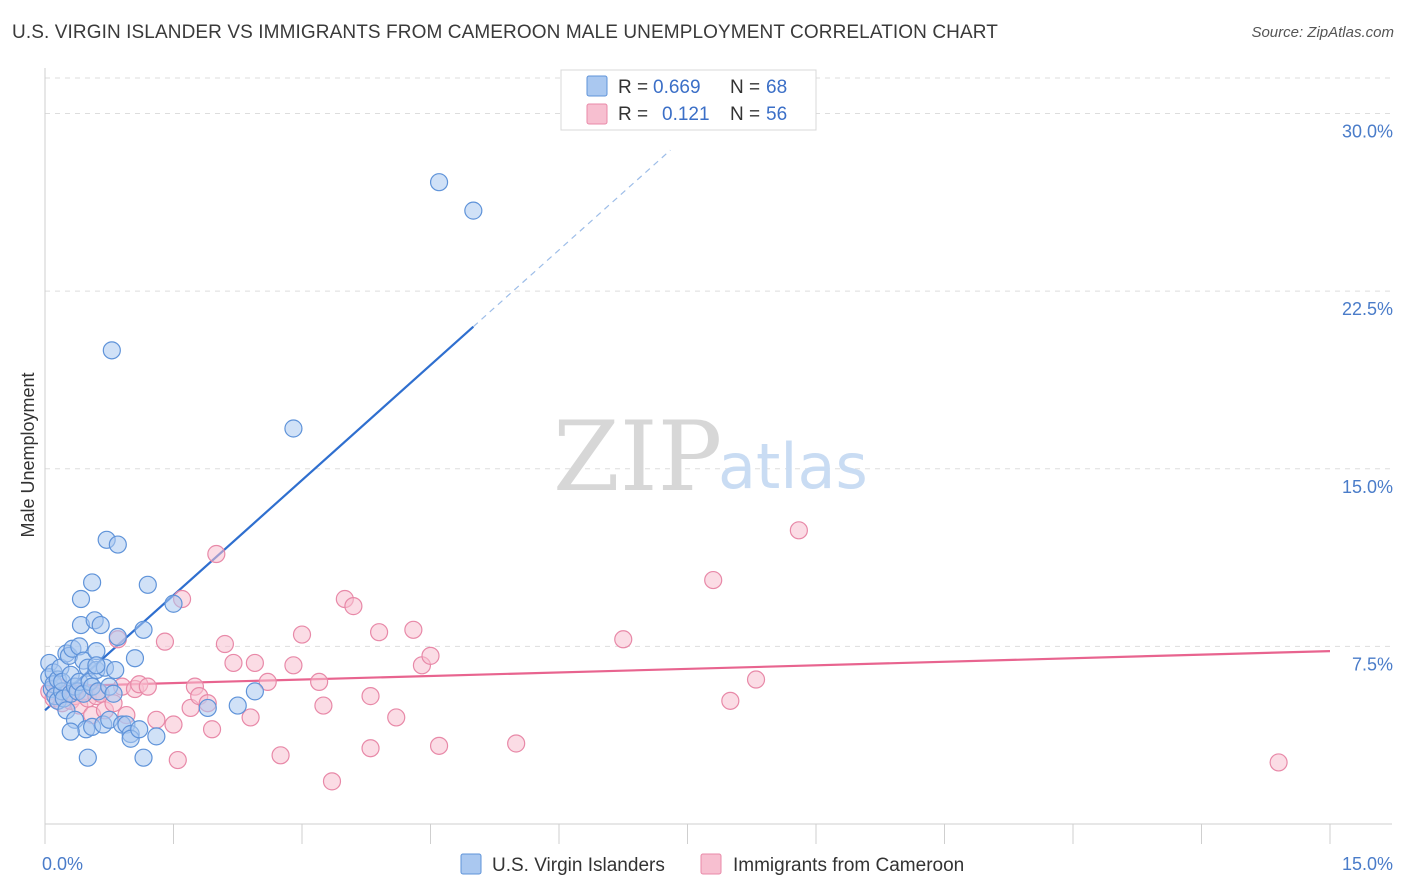 The height and width of the screenshot is (892, 1406). I want to click on y-tick-labels: 7.5% 15.0% 22.5% 30.0%, so click(1367, 398).